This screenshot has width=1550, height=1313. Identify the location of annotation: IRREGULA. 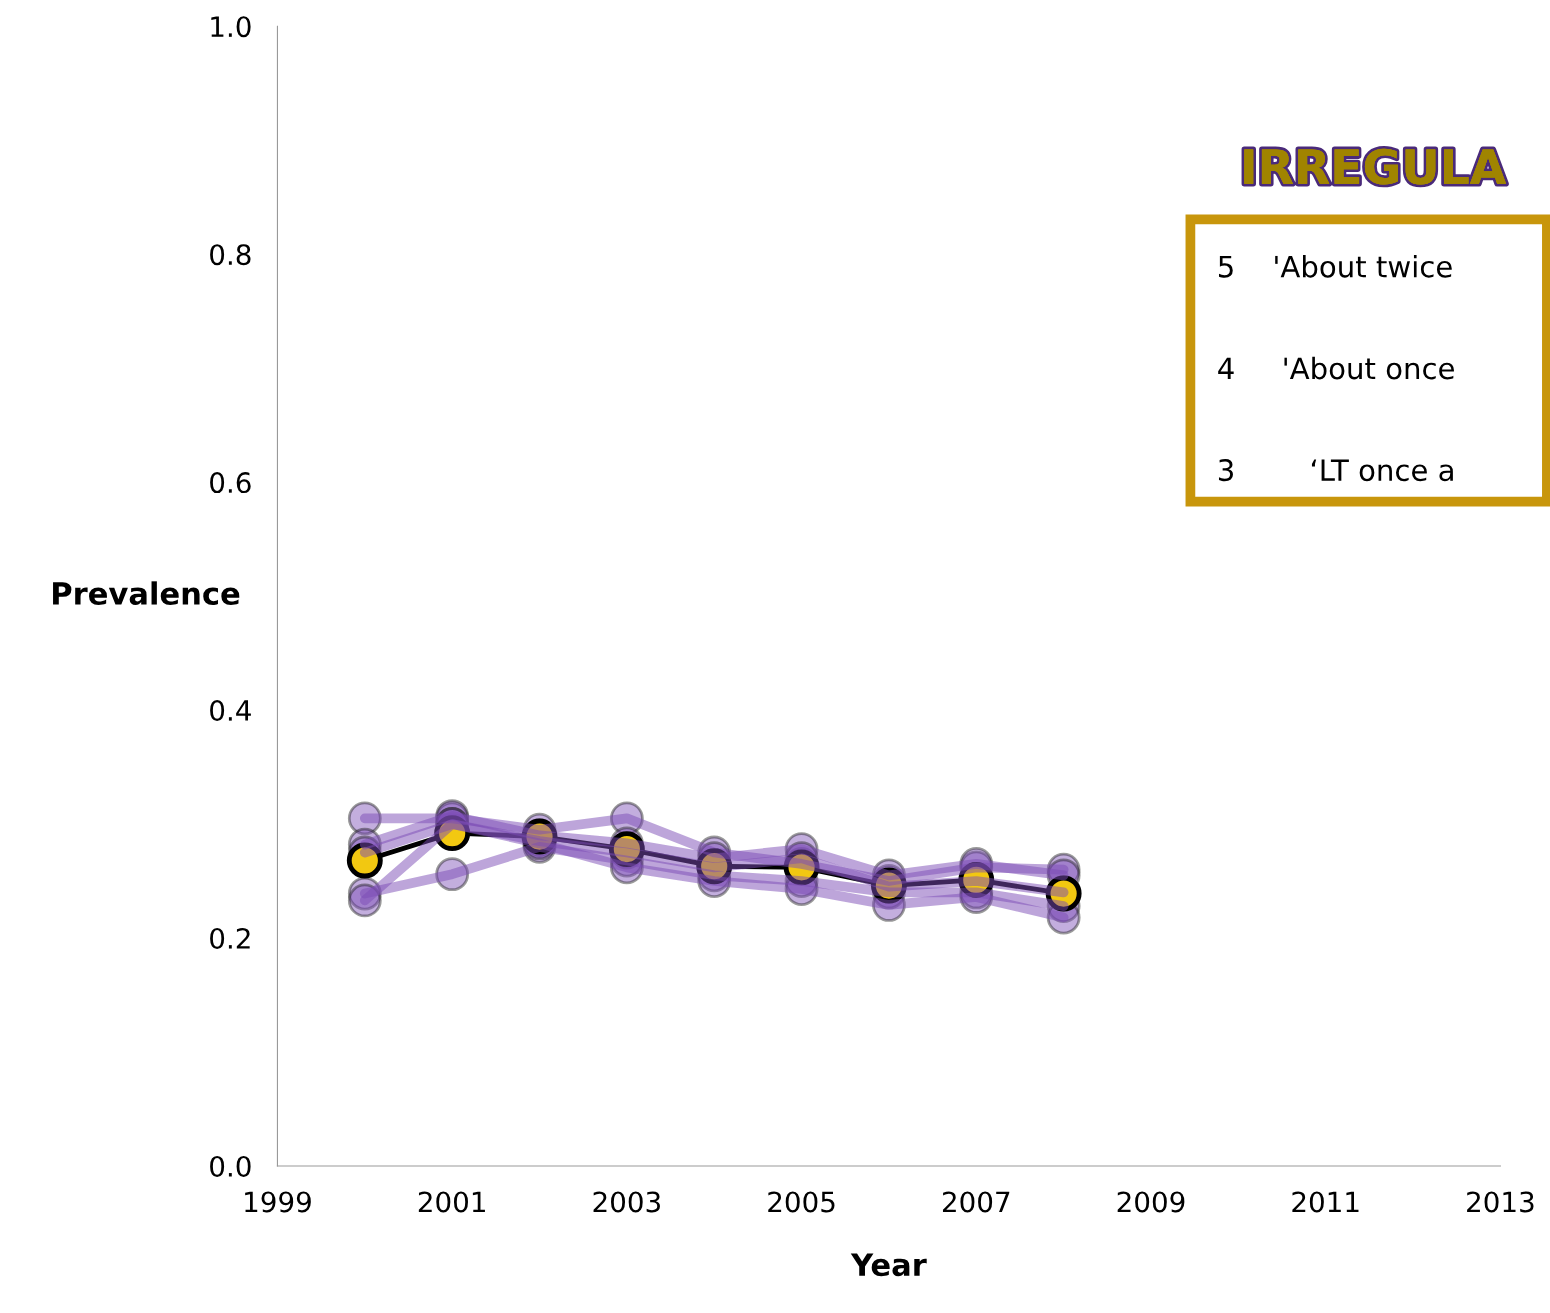
(1375, 166).